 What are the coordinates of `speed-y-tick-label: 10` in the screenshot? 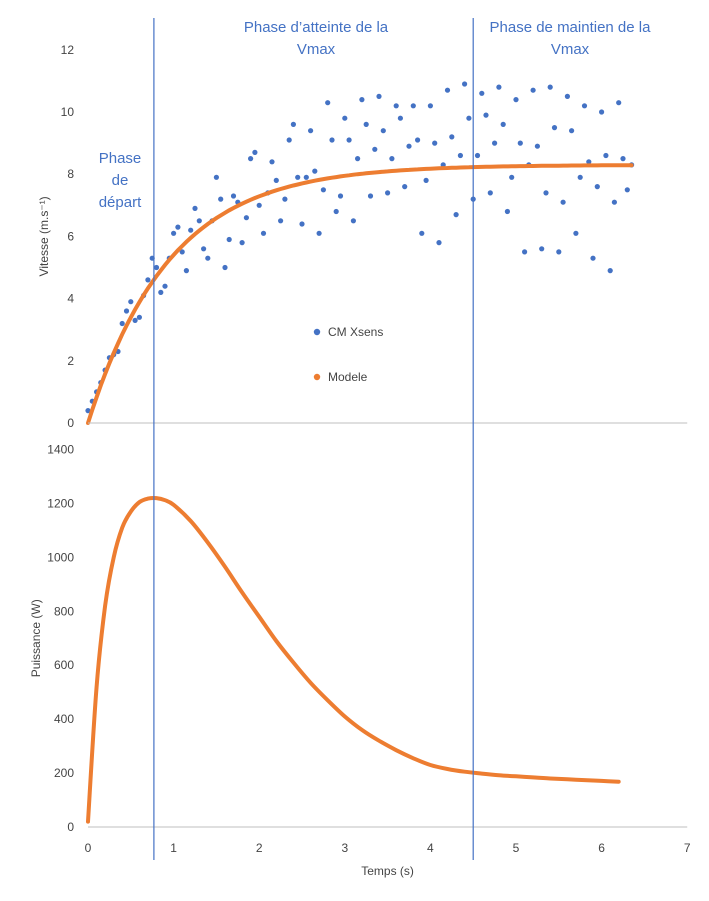 It's located at (68, 112).